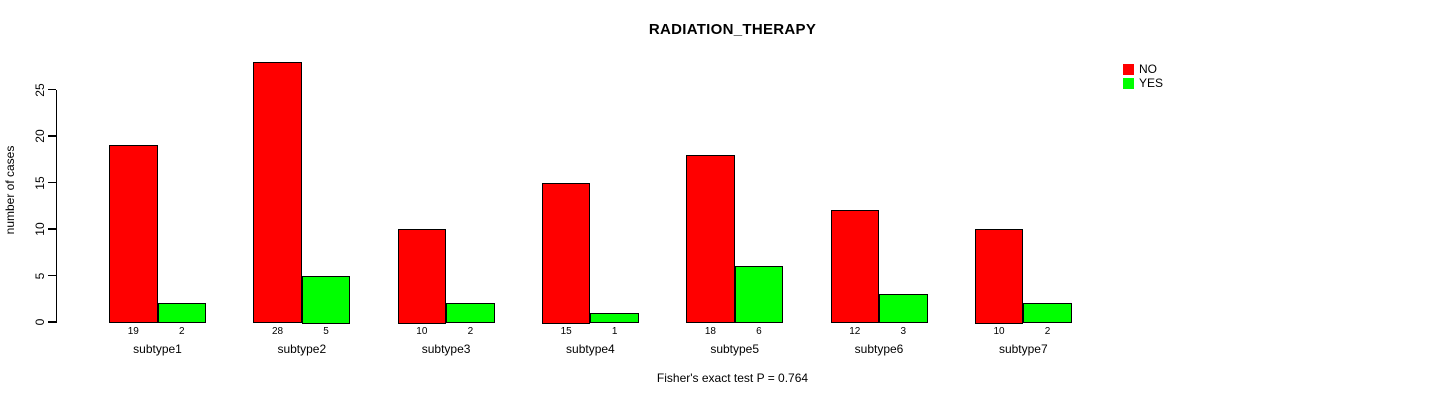  Describe the element at coordinates (40, 275) in the screenshot. I see `y-axis-tick-label: 5` at that location.